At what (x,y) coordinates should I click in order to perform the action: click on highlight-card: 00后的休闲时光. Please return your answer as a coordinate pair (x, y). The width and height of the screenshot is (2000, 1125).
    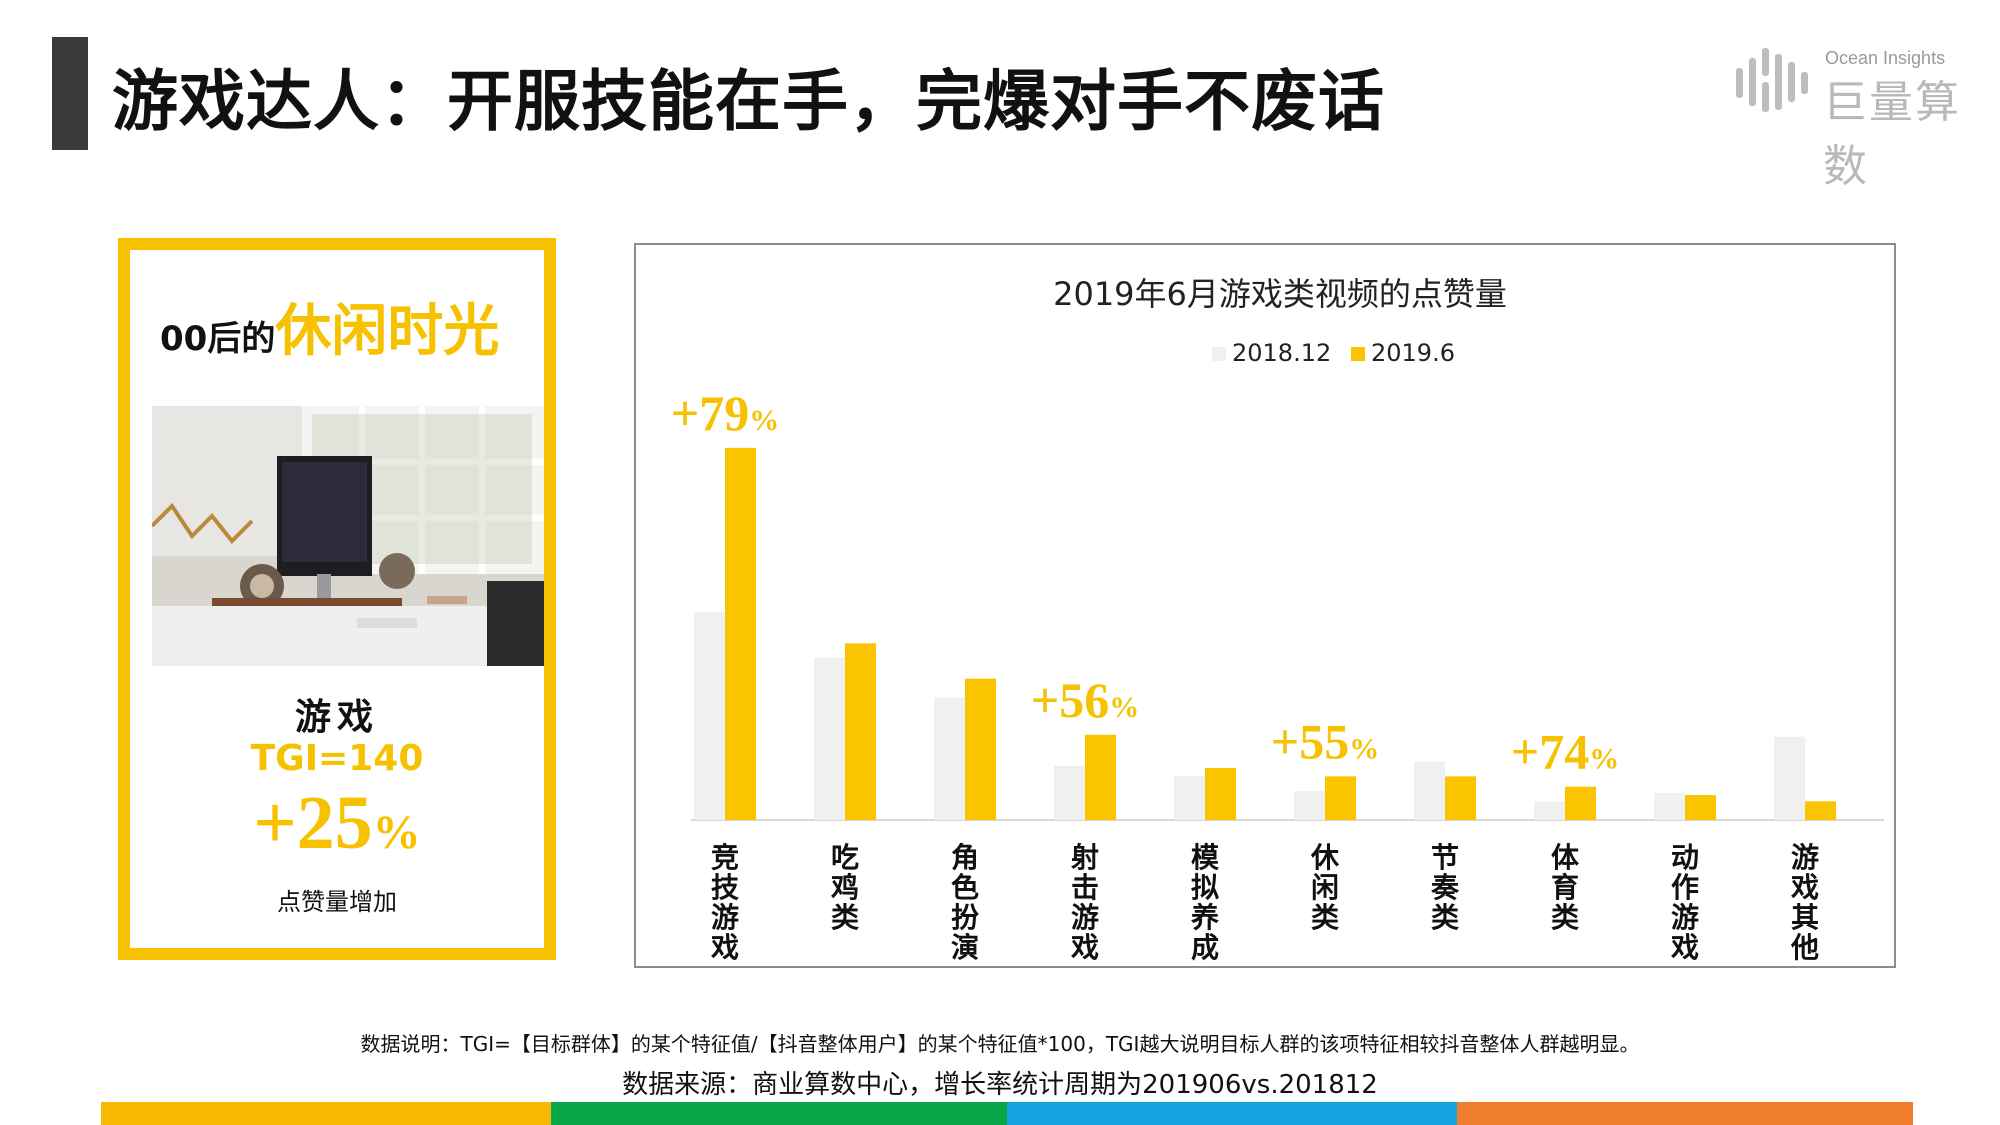
    Looking at the image, I should click on (337, 599).